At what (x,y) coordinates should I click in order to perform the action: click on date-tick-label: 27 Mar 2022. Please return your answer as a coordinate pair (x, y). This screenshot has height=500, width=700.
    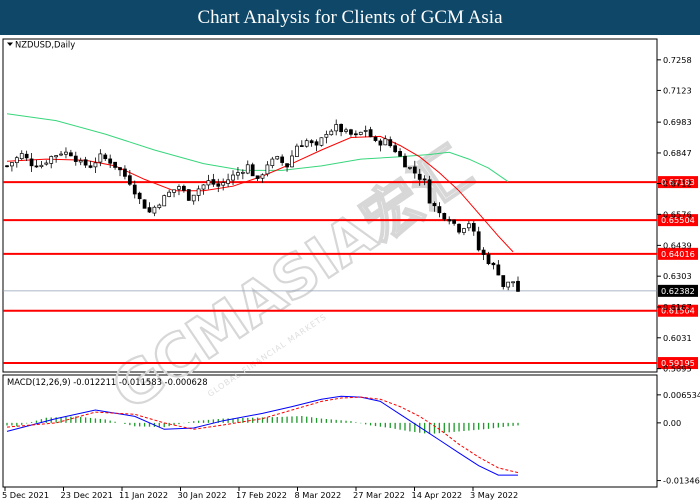
    Looking at the image, I should click on (379, 495).